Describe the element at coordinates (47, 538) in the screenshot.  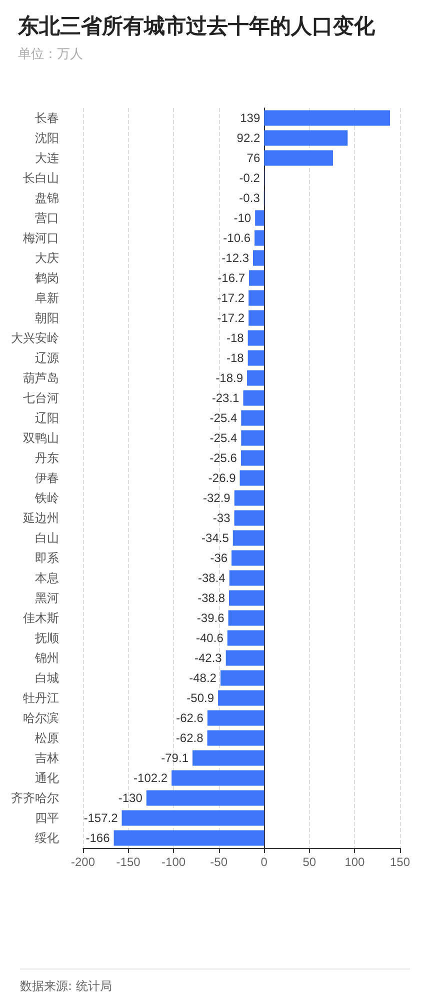
I see `y-tick-label: 白山` at that location.